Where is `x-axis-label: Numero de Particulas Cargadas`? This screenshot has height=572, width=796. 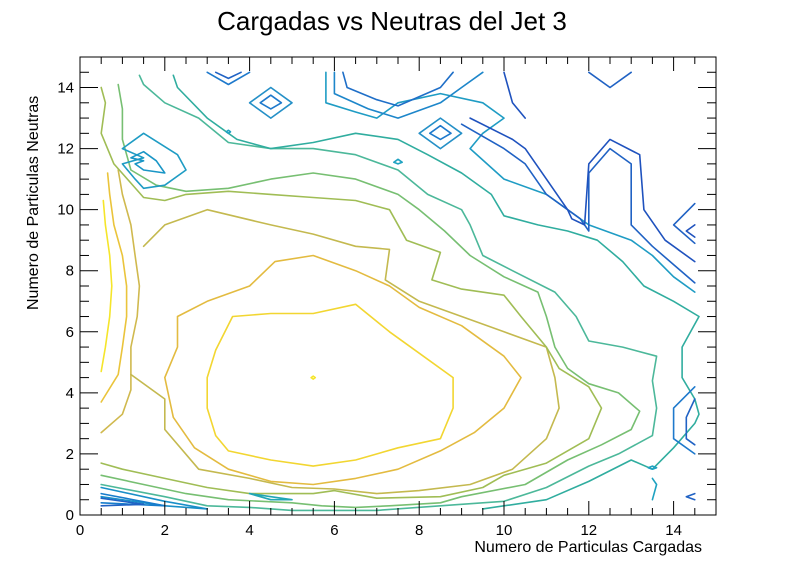
x-axis-label: Numero de Particulas Cargadas is located at coordinates (588, 547).